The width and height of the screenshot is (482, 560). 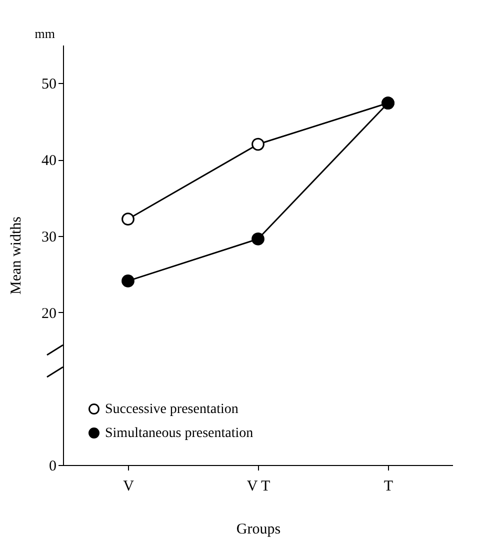 What do you see at coordinates (258, 530) in the screenshot?
I see `x-axis-title: Groups` at bounding box center [258, 530].